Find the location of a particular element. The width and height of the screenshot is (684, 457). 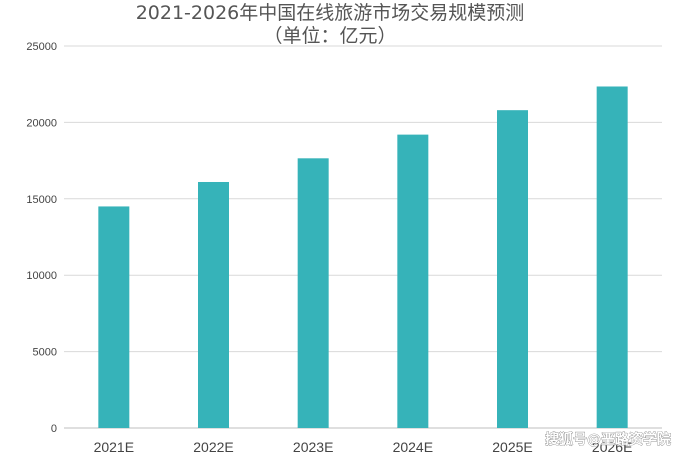

x-category-label: 2022E is located at coordinates (213, 447).